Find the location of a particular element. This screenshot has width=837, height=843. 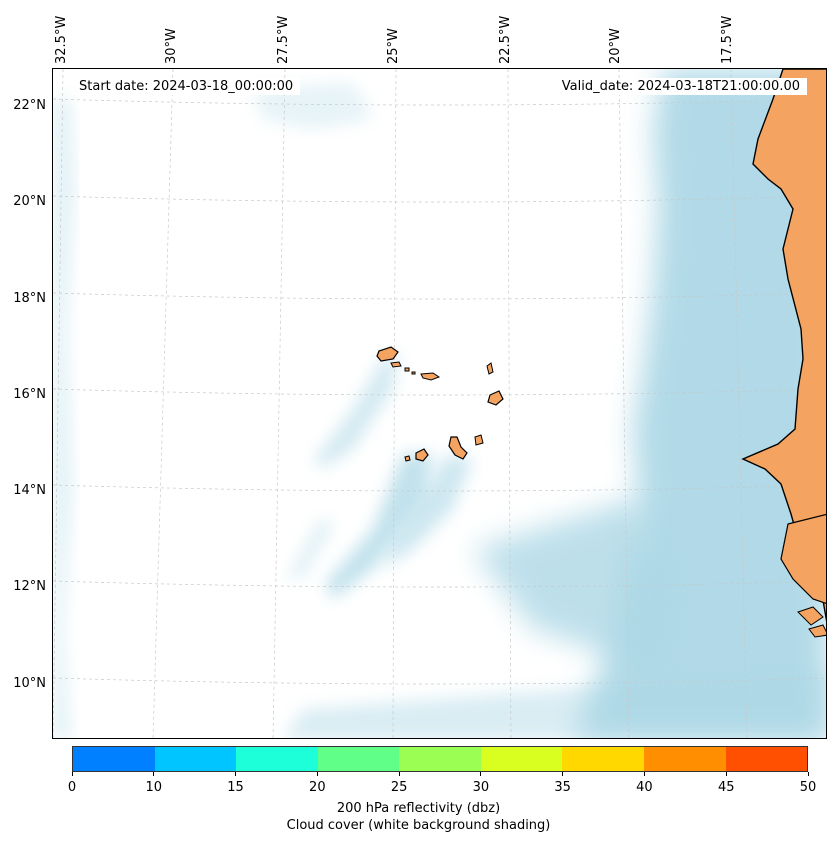

island-santiago is located at coordinates (458, 448).